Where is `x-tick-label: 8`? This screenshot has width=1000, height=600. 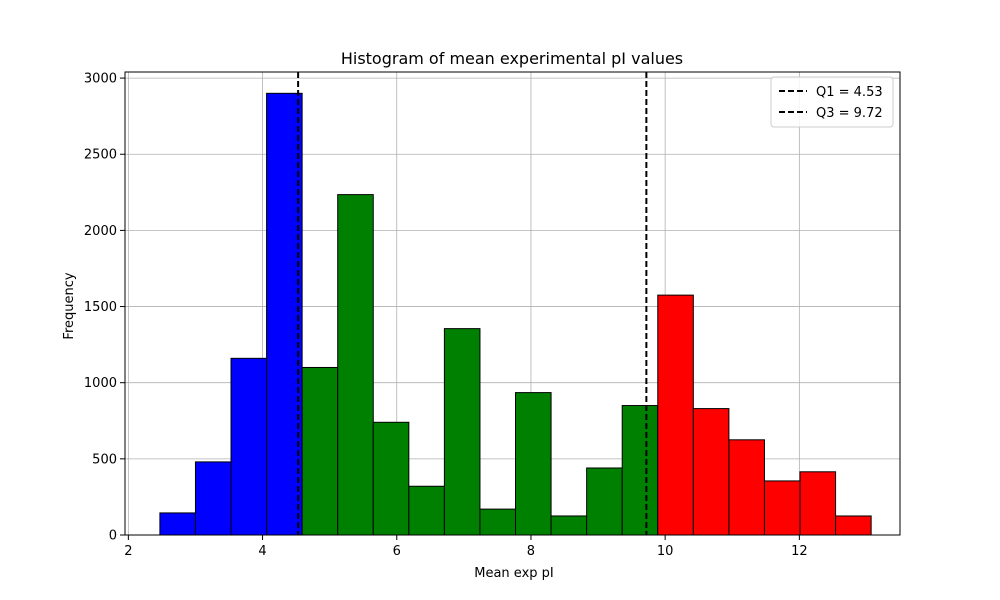
x-tick-label: 8 is located at coordinates (531, 551).